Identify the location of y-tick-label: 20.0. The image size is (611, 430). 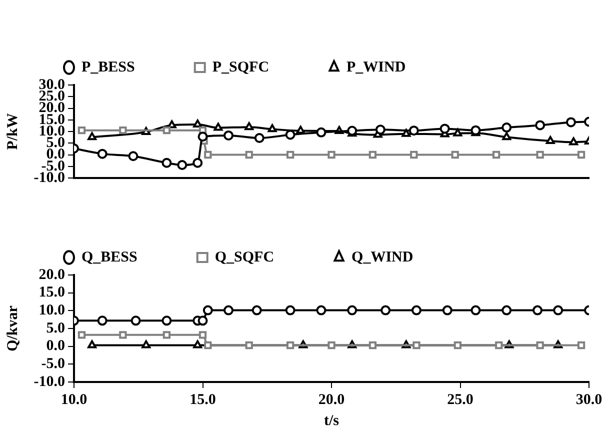
(51, 274).